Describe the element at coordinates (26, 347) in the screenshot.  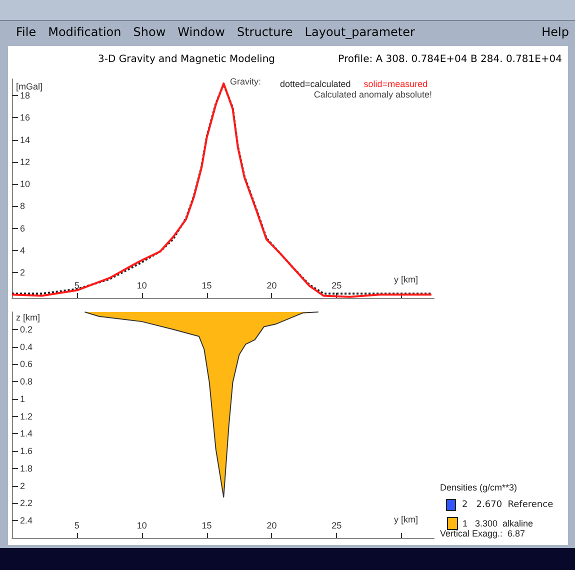
I see `y-tick-label: 0.4` at that location.